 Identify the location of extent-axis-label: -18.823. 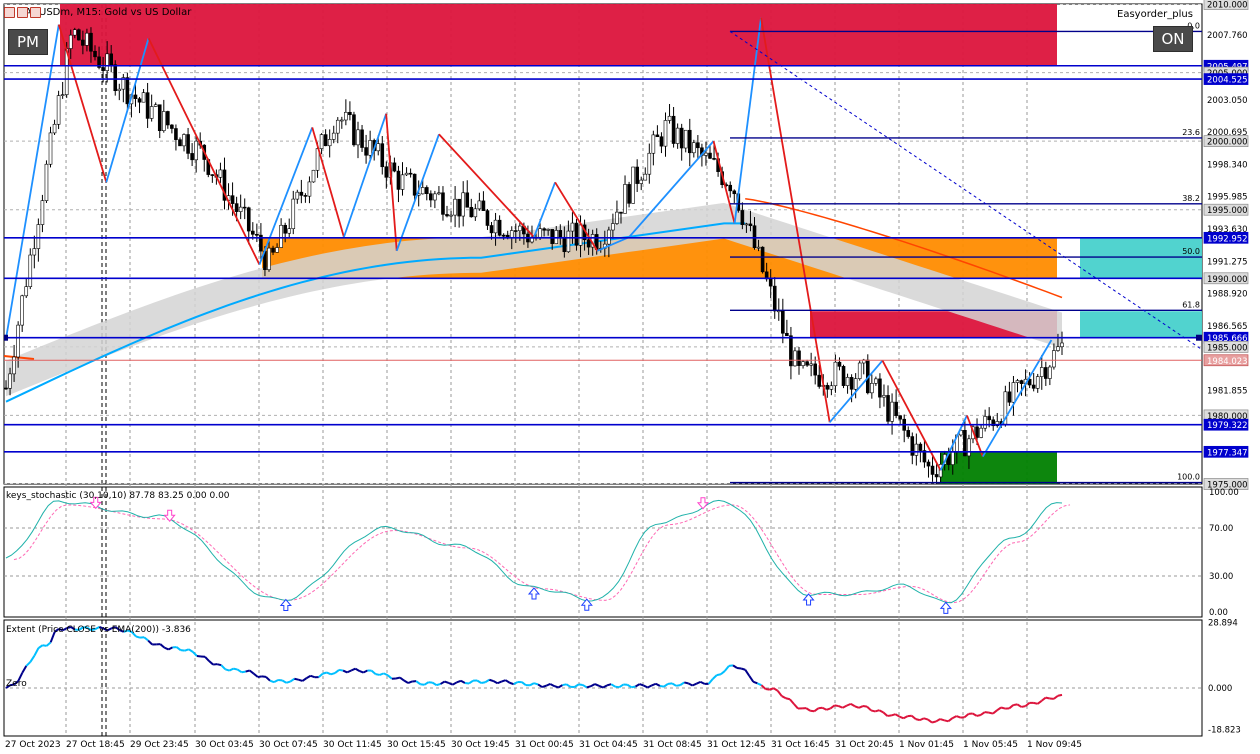
(1224, 730).